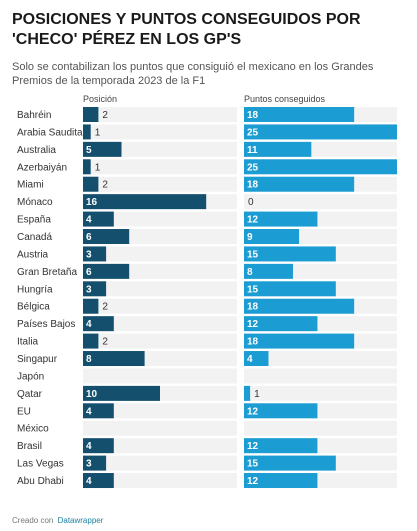 The image size is (417, 531). Describe the element at coordinates (253, 132) in the screenshot. I see `pts-value-label: 25` at that location.